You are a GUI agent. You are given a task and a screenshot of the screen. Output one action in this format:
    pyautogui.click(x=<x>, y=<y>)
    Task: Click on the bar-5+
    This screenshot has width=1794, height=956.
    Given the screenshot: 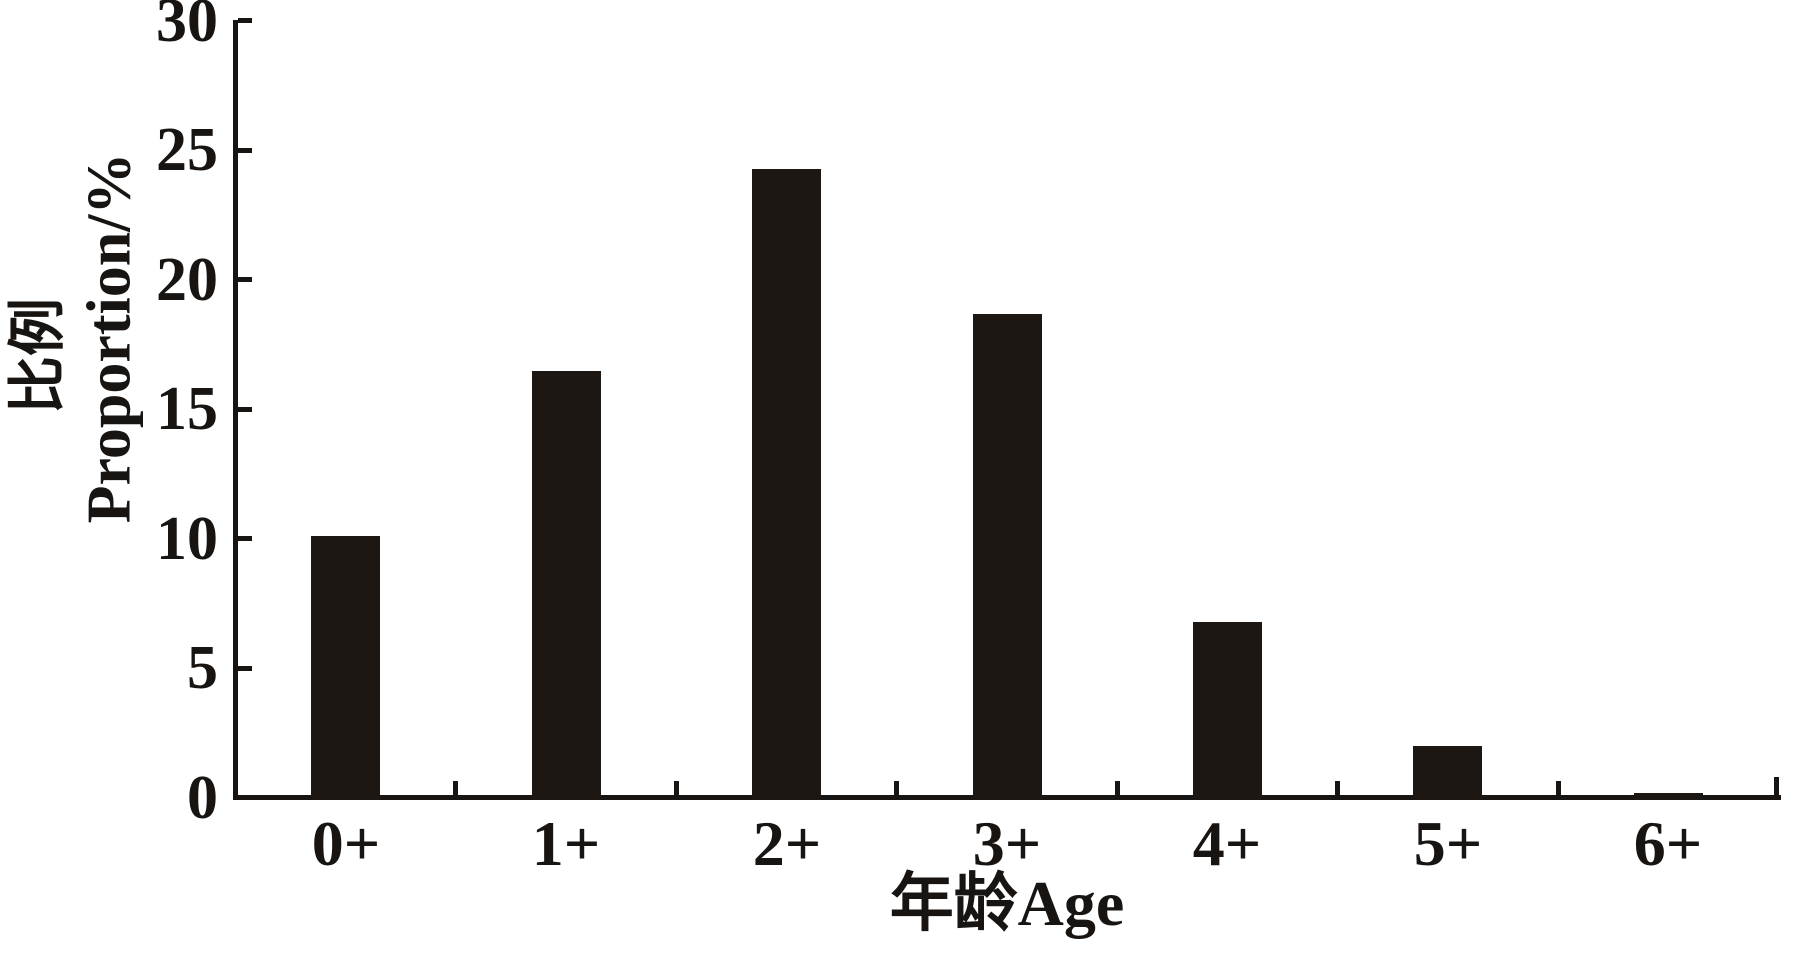 What is the action you would take?
    pyautogui.click(x=1447, y=773)
    